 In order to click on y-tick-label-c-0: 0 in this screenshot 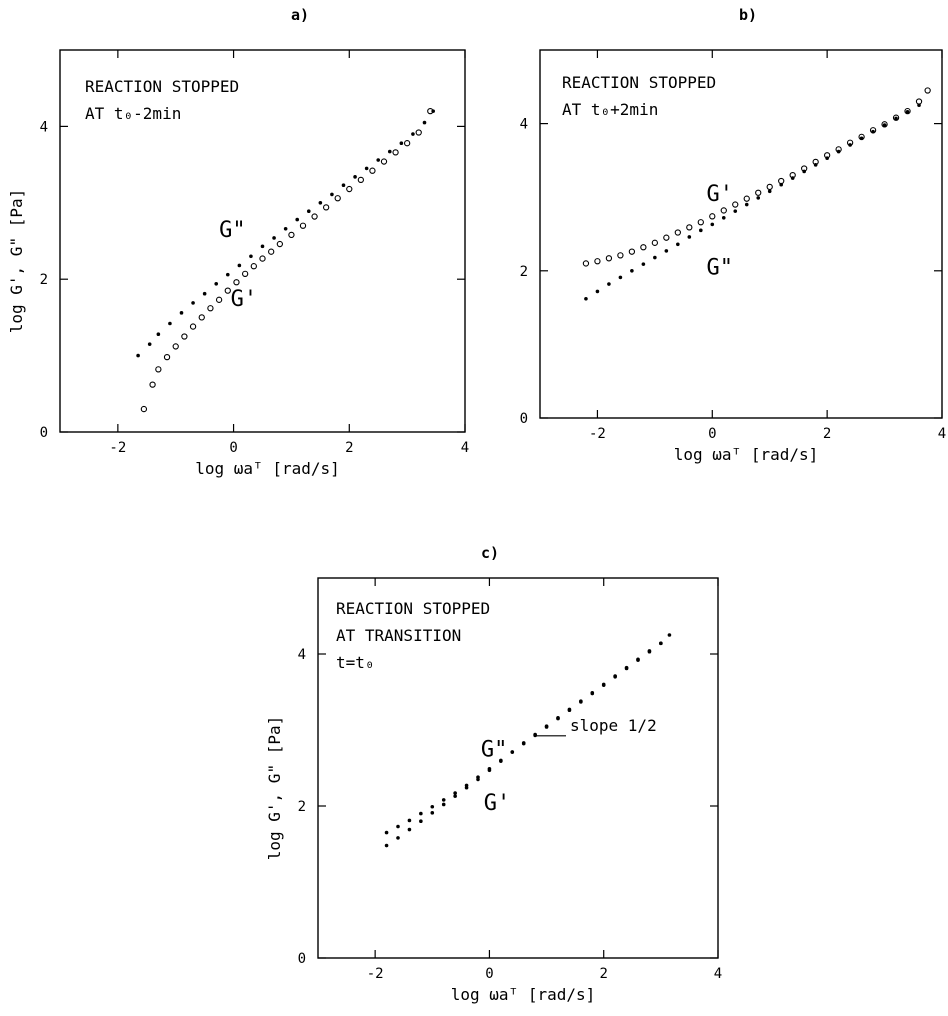, I will do `click(302, 959)`.